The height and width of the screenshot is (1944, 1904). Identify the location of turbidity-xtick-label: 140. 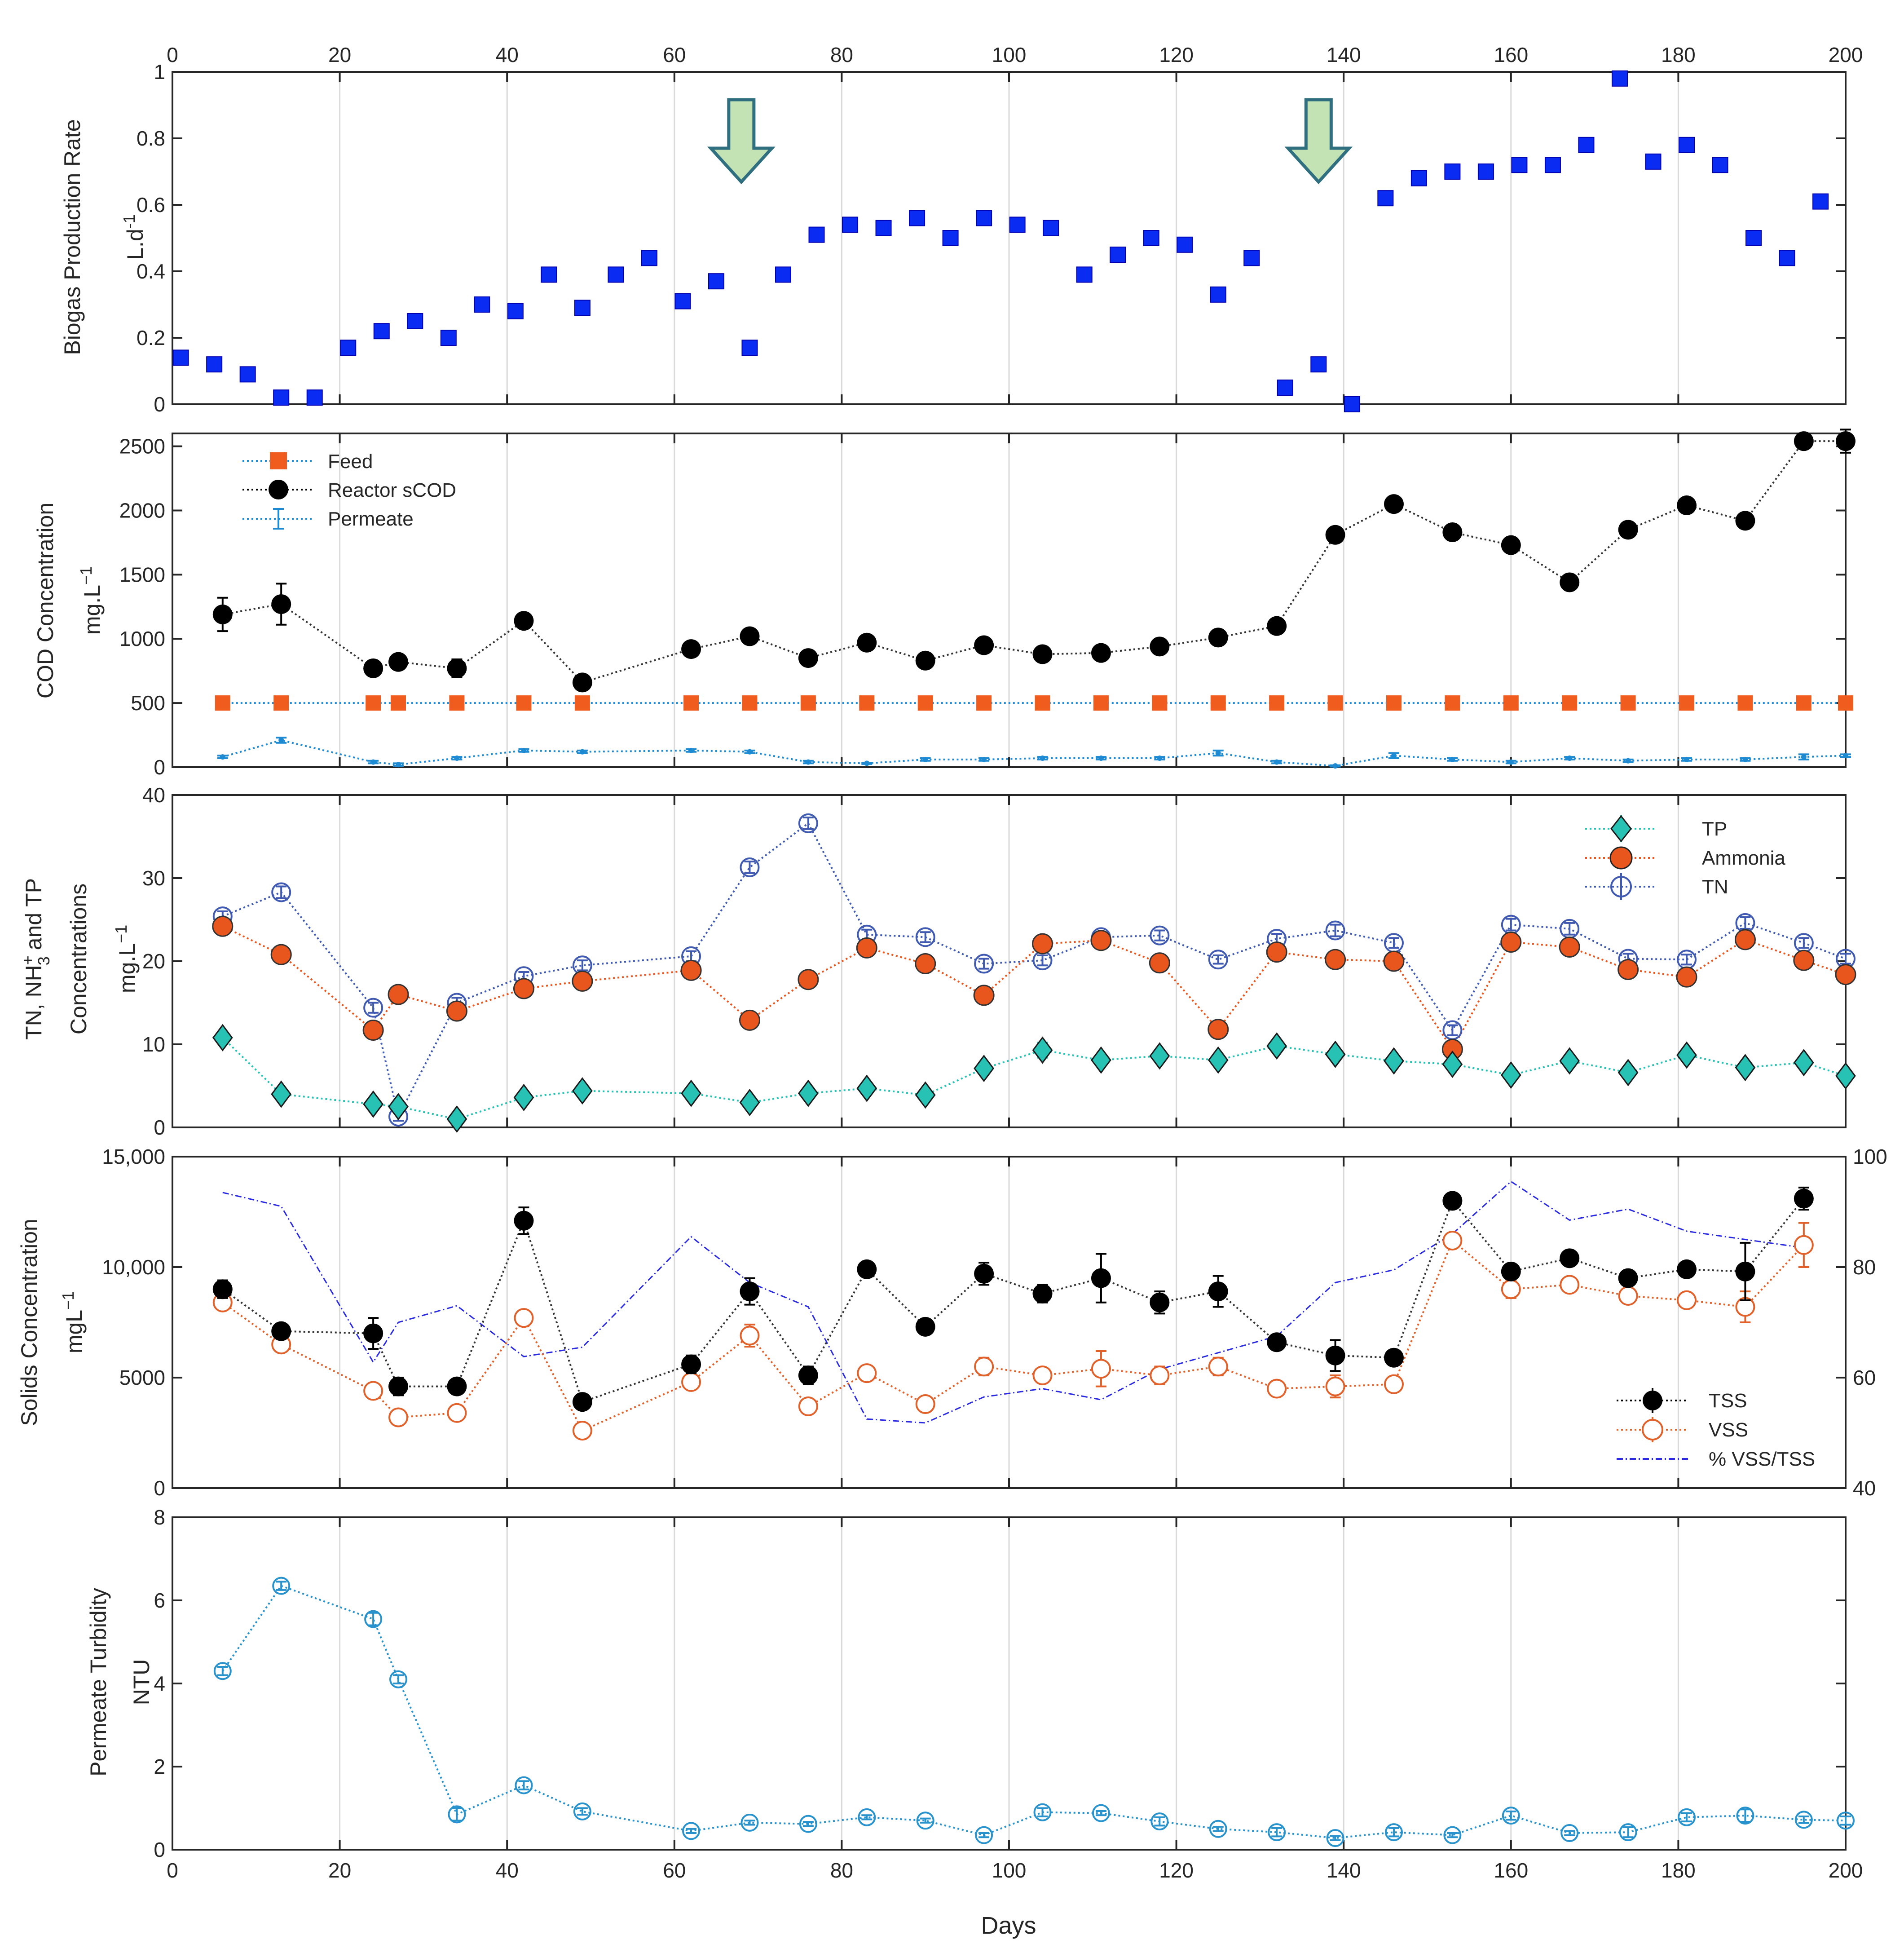
(1344, 1870).